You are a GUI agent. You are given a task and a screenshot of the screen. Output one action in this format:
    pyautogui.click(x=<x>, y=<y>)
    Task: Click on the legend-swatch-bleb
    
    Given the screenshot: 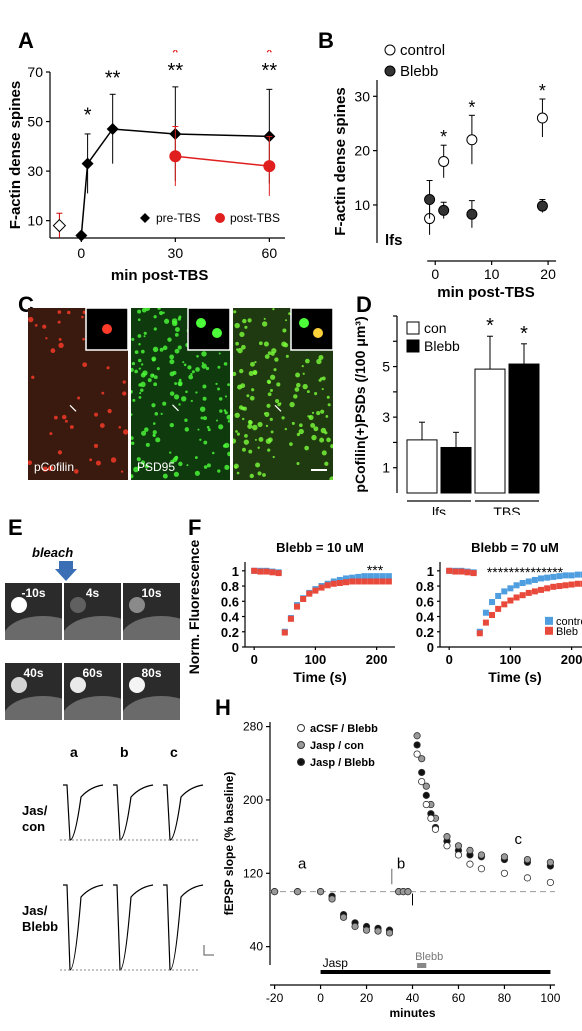 What is the action you would take?
    pyautogui.click(x=549, y=630)
    